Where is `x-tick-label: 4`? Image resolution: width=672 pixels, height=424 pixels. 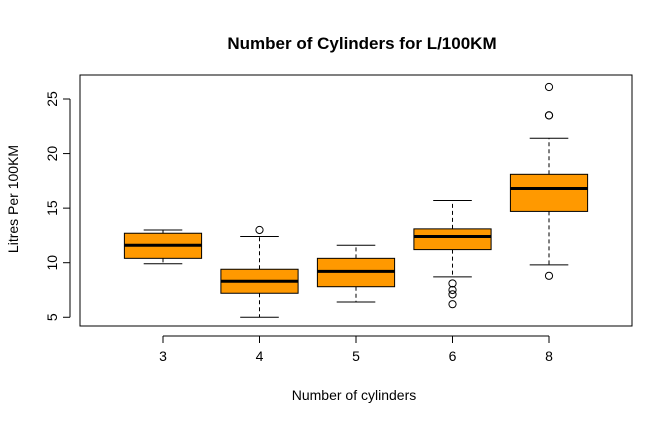
x-tick-label: 4 is located at coordinates (260, 356).